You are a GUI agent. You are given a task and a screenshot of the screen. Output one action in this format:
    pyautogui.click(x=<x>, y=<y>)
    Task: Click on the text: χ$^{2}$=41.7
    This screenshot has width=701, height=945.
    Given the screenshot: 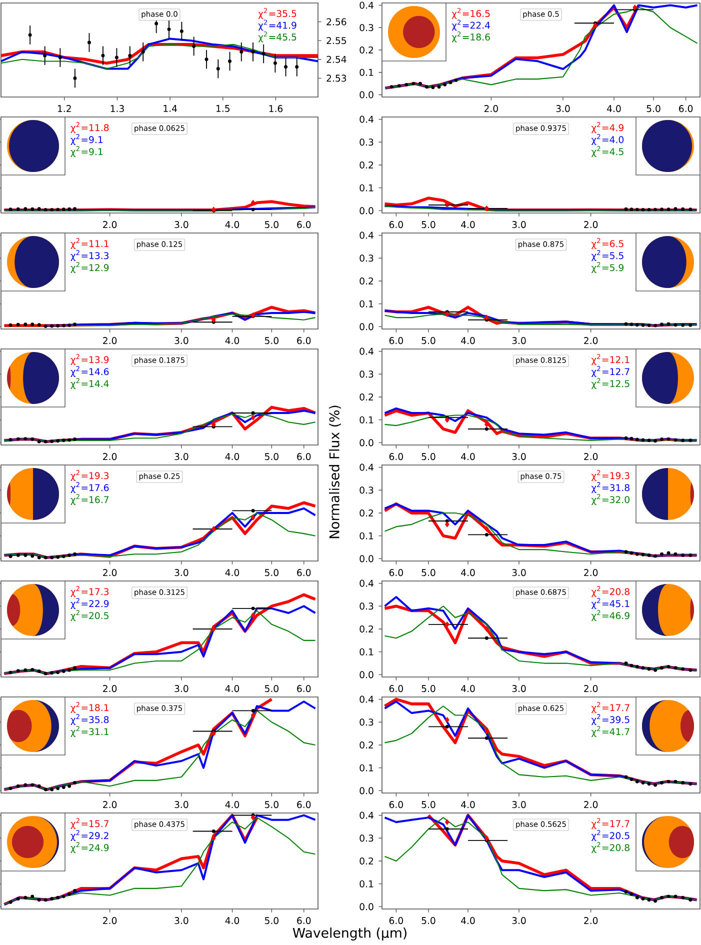 What is the action you would take?
    pyautogui.click(x=610, y=731)
    